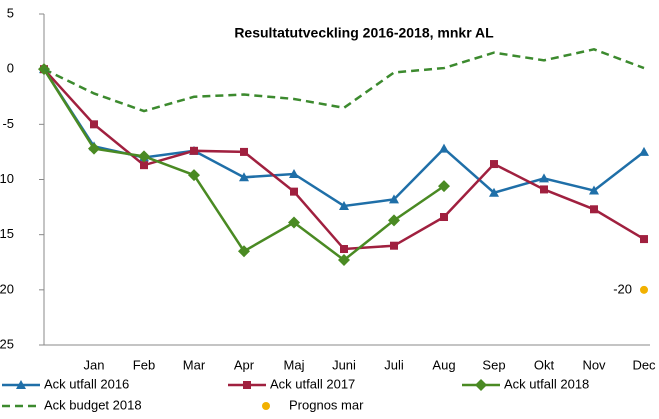  I want to click on legend-label: Ack utfall 2016, so click(86, 383).